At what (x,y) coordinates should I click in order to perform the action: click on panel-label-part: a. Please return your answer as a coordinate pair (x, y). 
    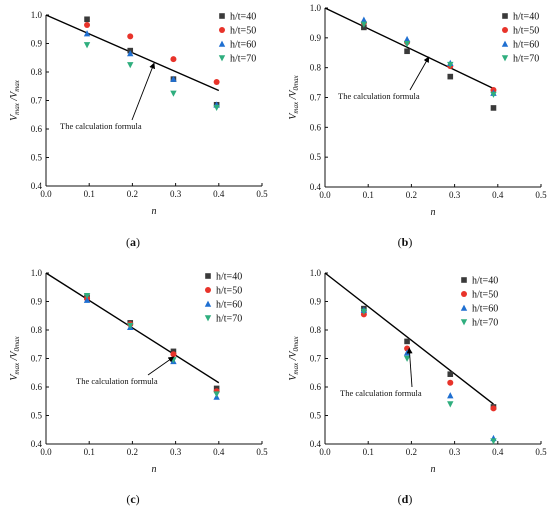
    Looking at the image, I should click on (133, 242).